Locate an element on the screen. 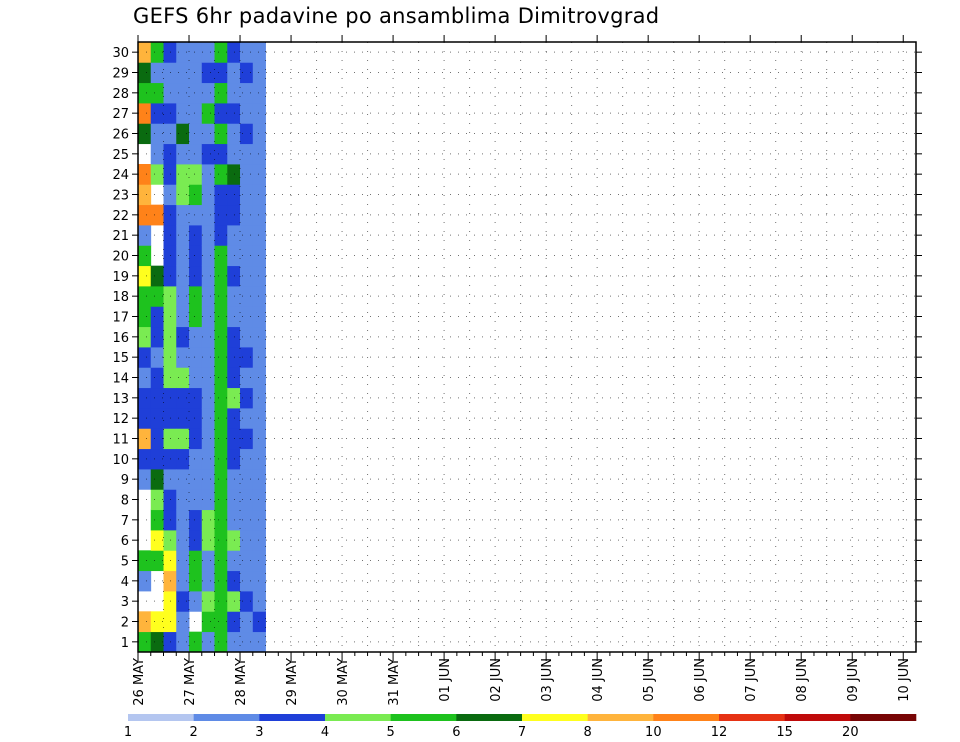 The height and width of the screenshot is (742, 960). x-tick-label: 31 MAY is located at coordinates (394, 682).